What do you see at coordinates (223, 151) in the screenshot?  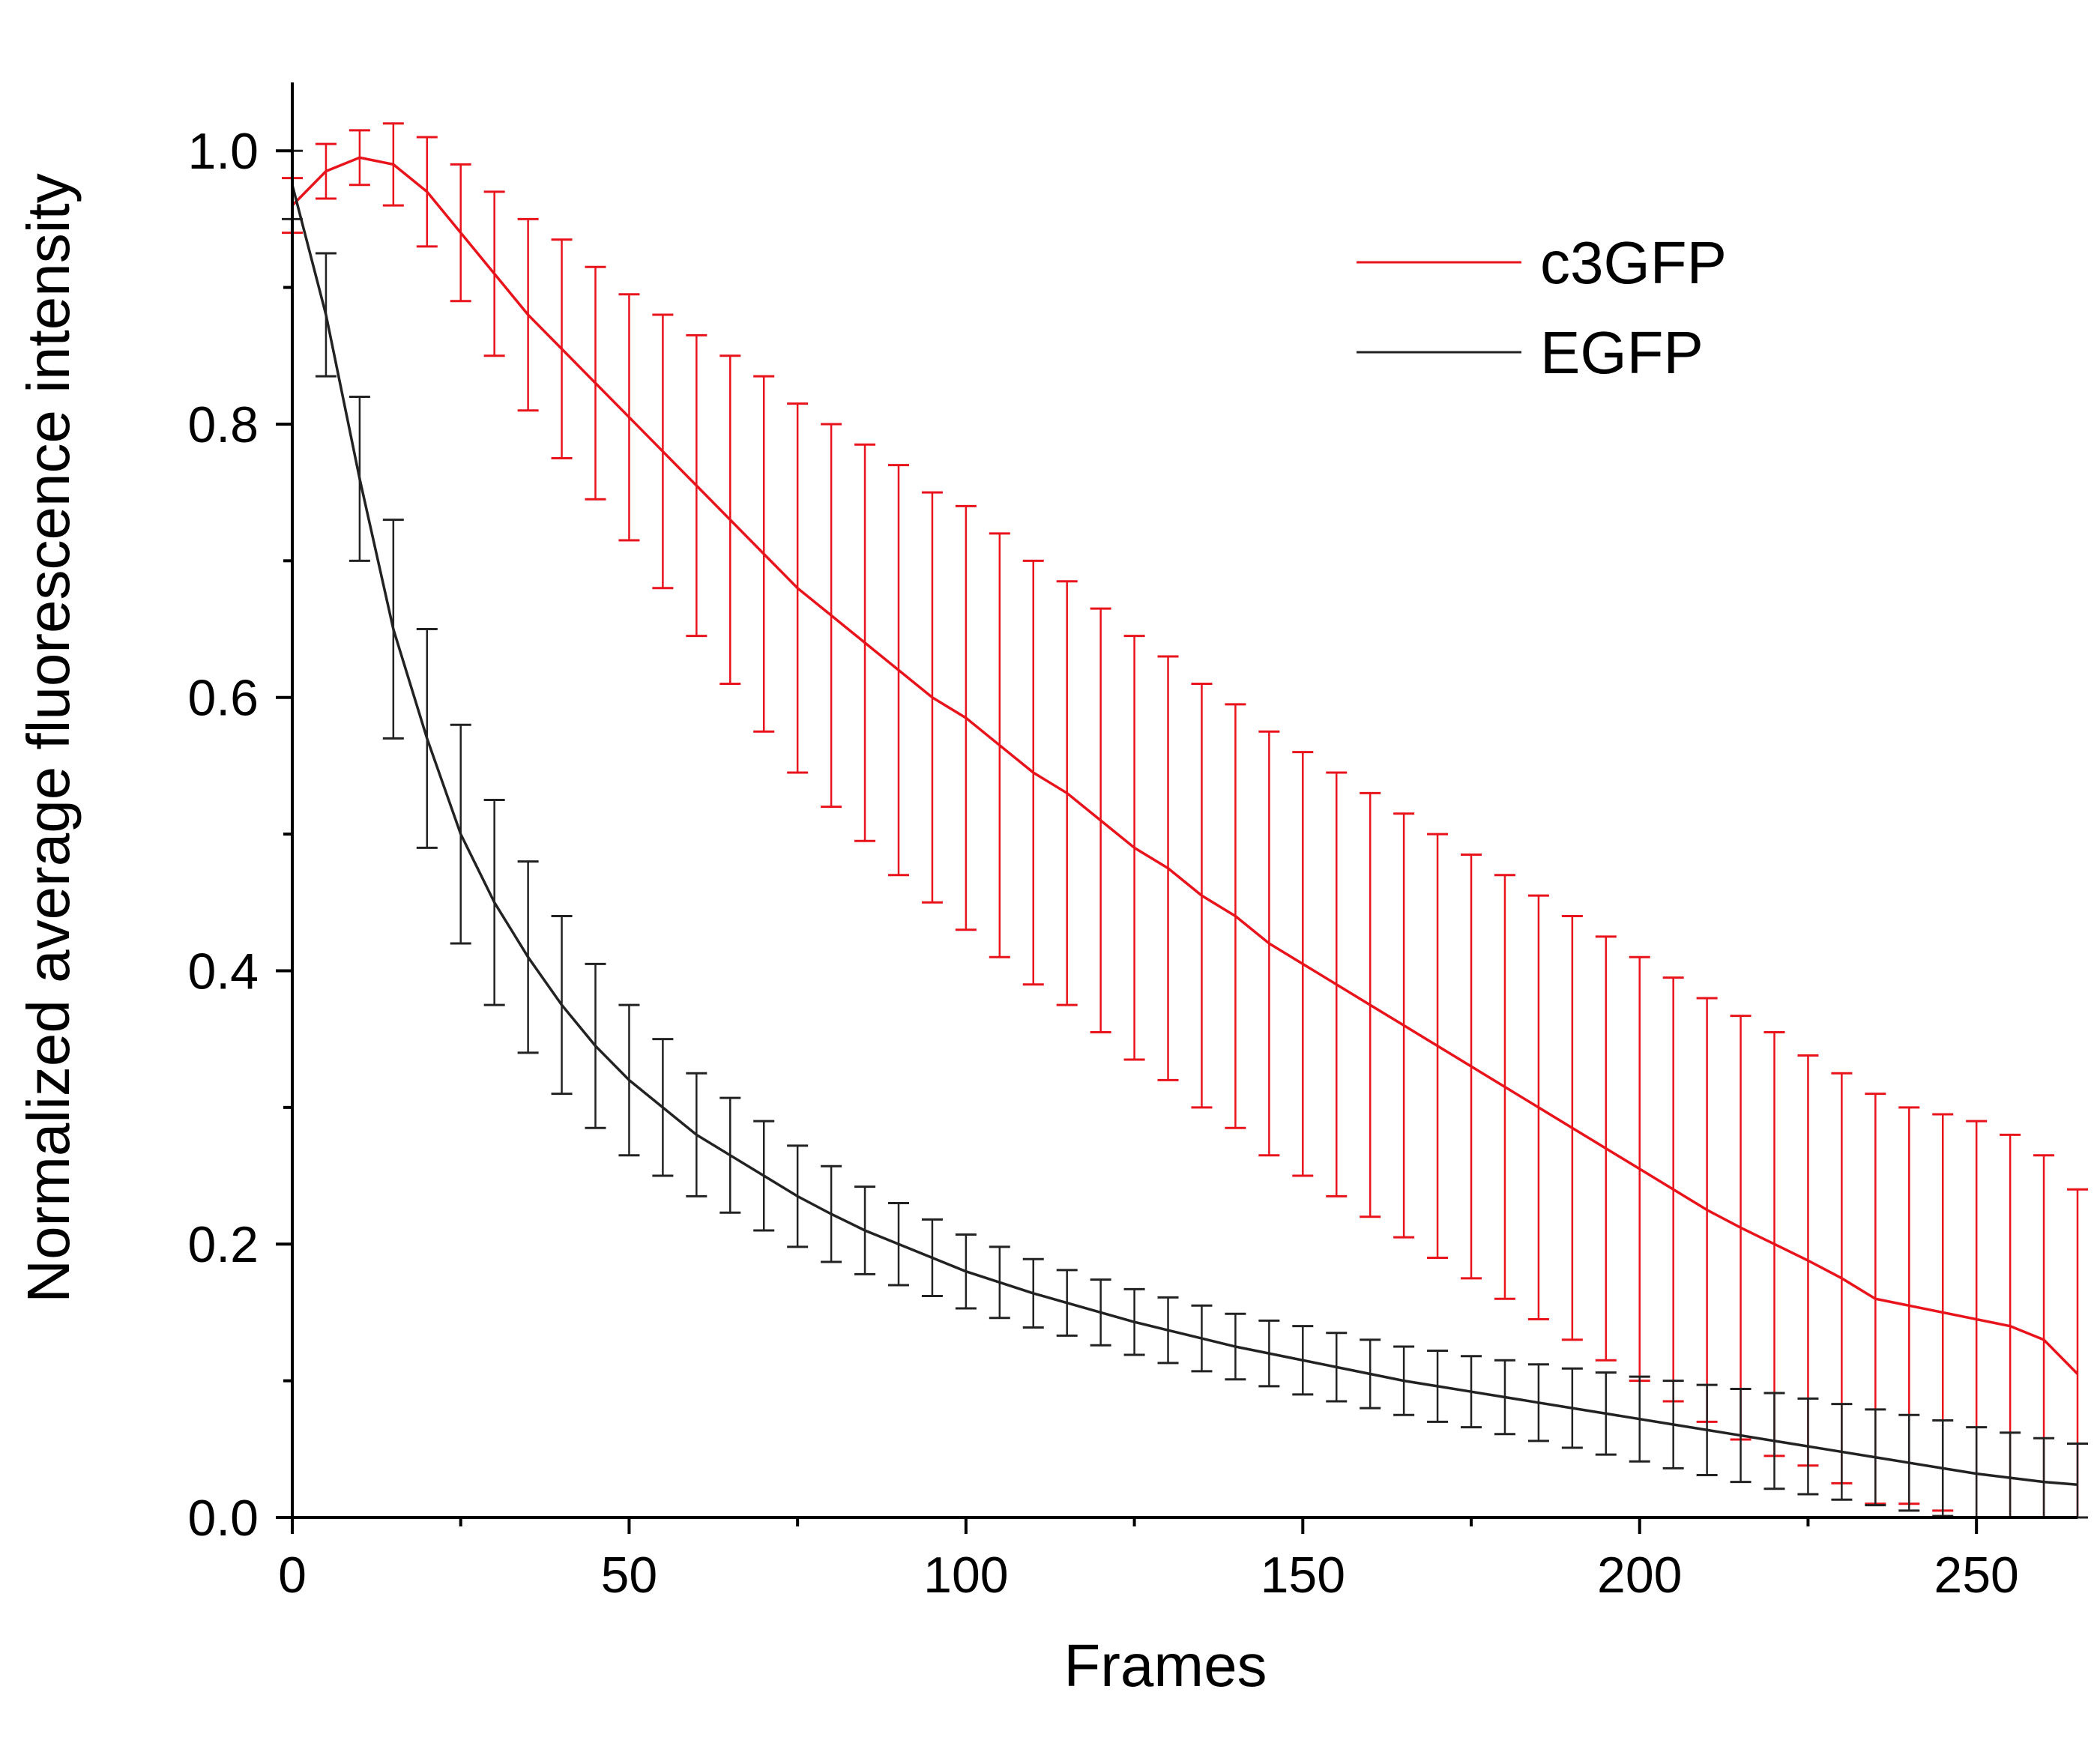 I see `y-tick-label: 1.0` at bounding box center [223, 151].